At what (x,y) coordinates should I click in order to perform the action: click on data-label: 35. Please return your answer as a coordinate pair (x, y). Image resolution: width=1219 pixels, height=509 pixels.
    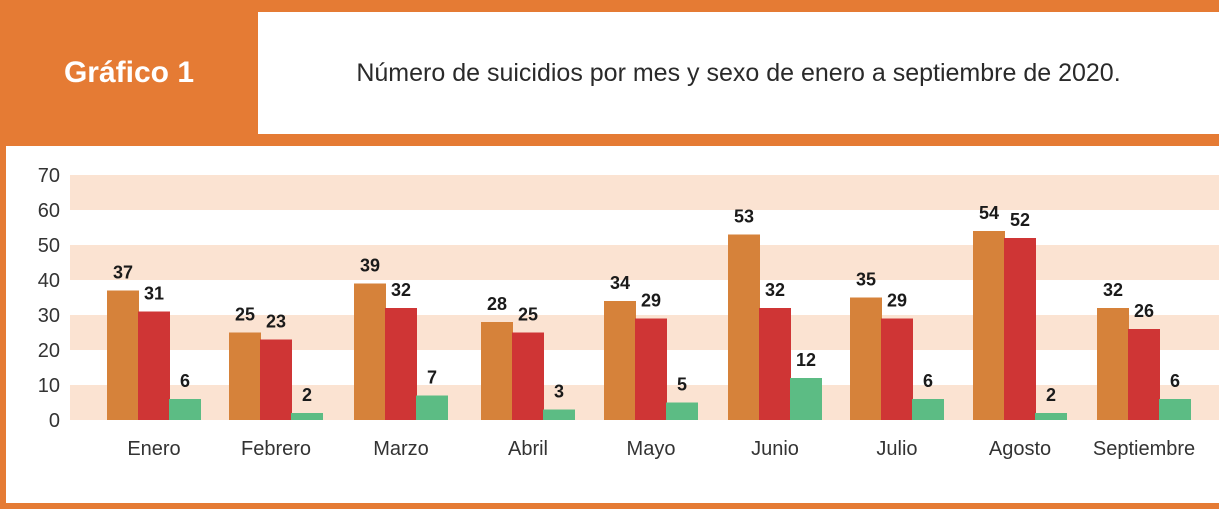
    Looking at the image, I should click on (866, 280).